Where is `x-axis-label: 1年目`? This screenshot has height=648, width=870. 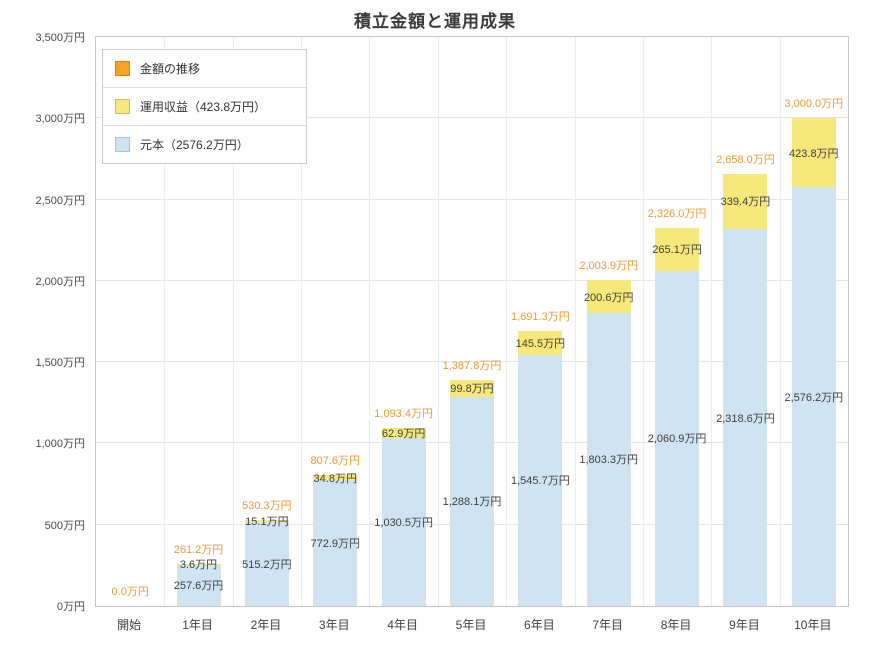 x-axis-label: 1年目 is located at coordinates (197, 625).